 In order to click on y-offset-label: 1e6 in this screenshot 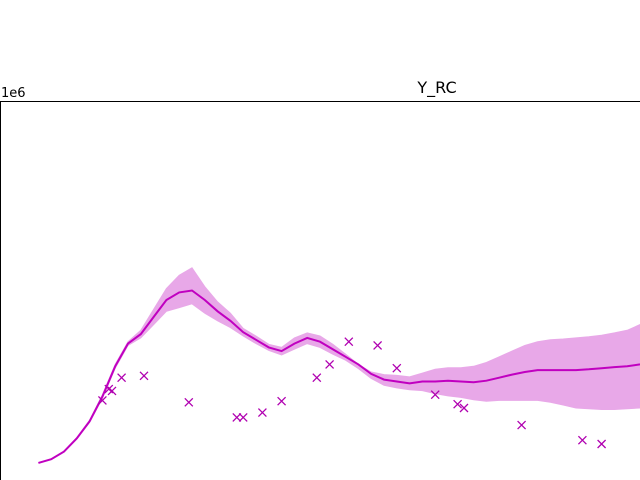, I will do `click(13, 93)`.